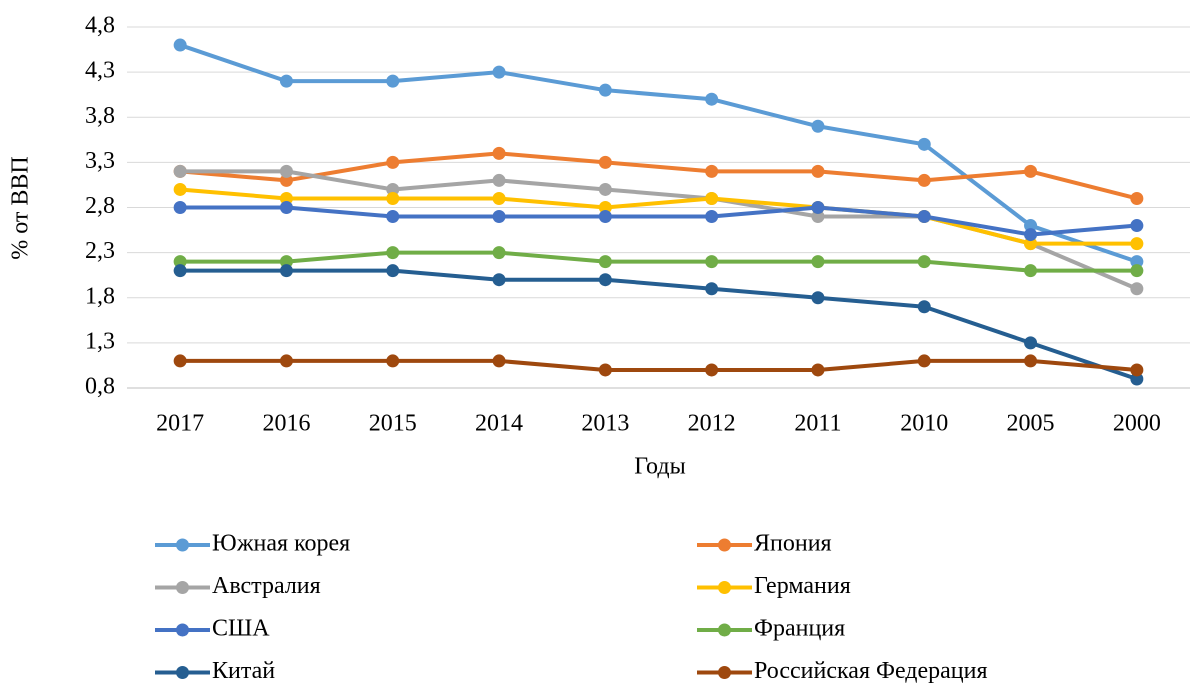 This screenshot has height=697, width=1192. Describe the element at coordinates (1031, 424) in the screenshot. I see `x-tick-label: 2005` at that location.